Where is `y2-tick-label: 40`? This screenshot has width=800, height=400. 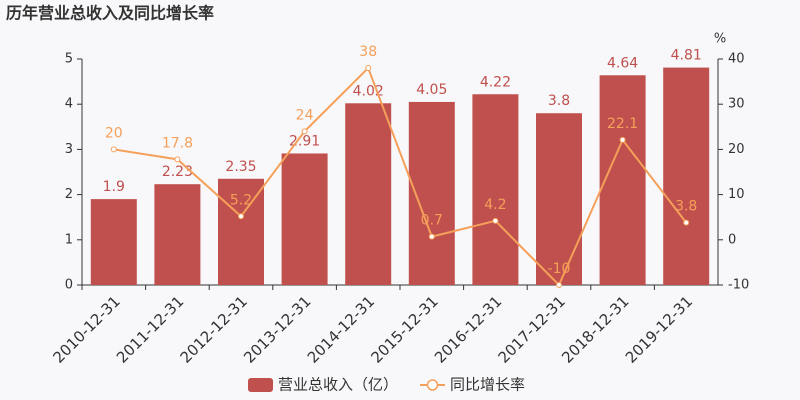
y2-tick-label: 40 is located at coordinates (736, 59).